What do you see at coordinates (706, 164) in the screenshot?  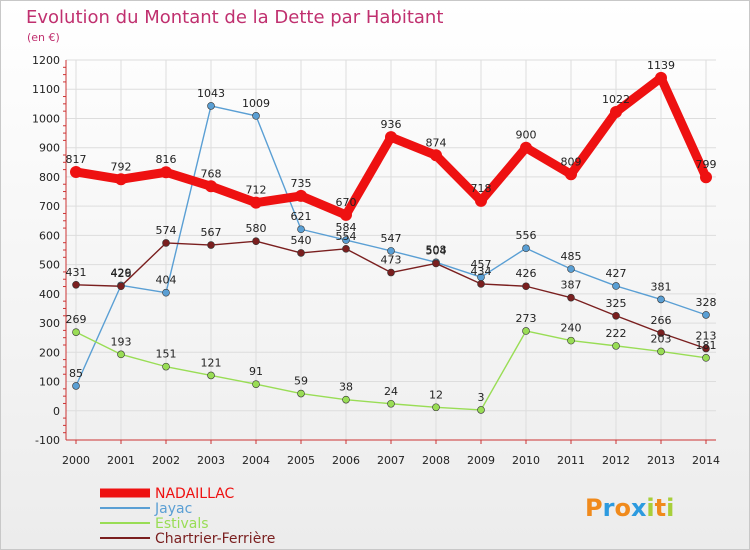 I see `data-label-nadaillac: 799` at bounding box center [706, 164].